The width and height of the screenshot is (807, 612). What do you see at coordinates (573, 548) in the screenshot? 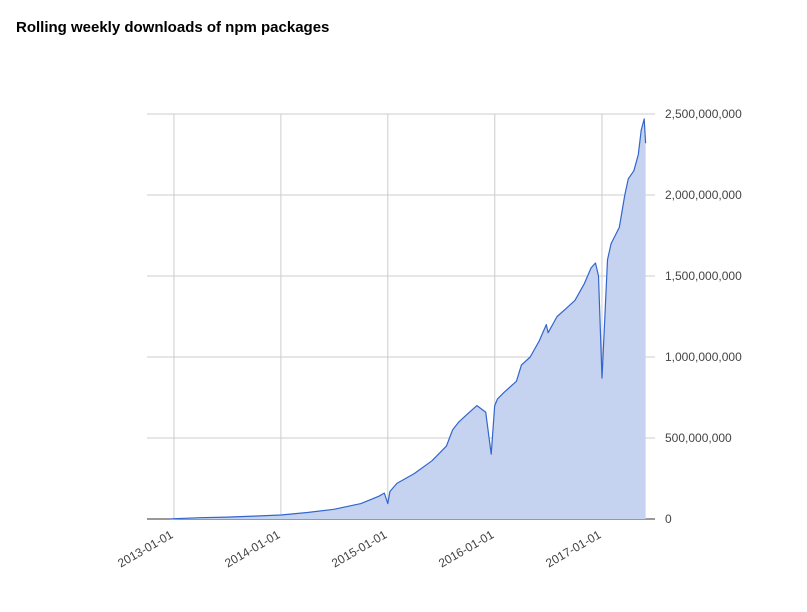
I see `x-tick-label: 2017-01-01` at bounding box center [573, 548].